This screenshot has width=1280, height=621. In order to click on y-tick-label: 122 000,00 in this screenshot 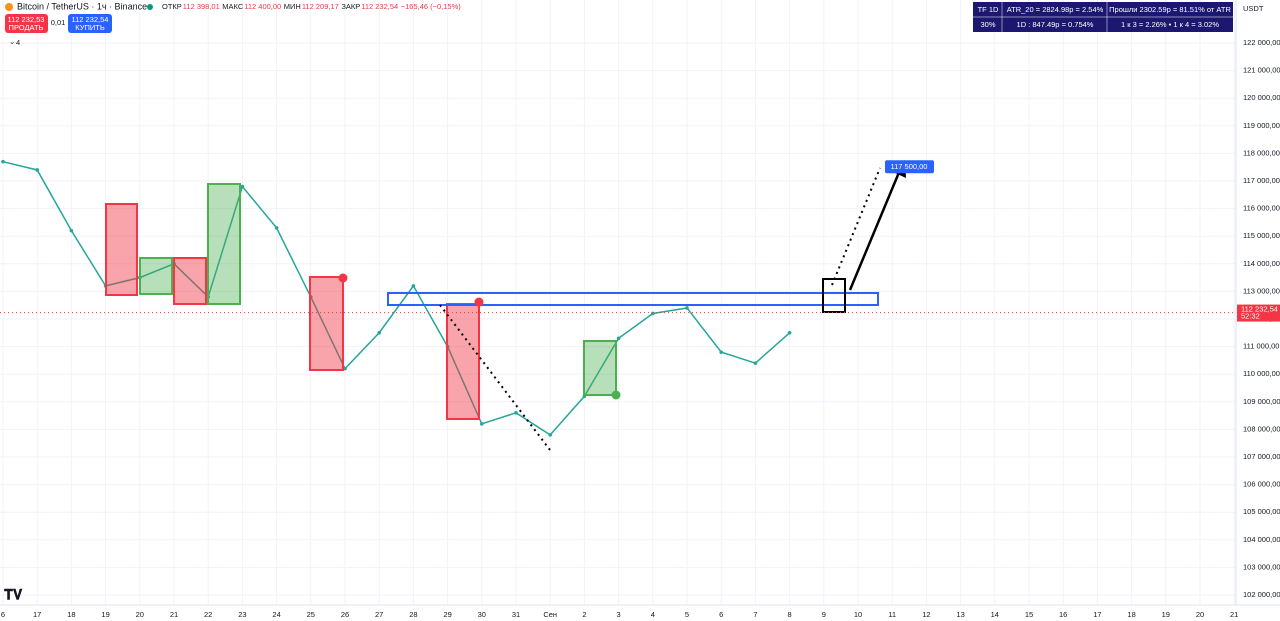, I will do `click(1261, 42)`.